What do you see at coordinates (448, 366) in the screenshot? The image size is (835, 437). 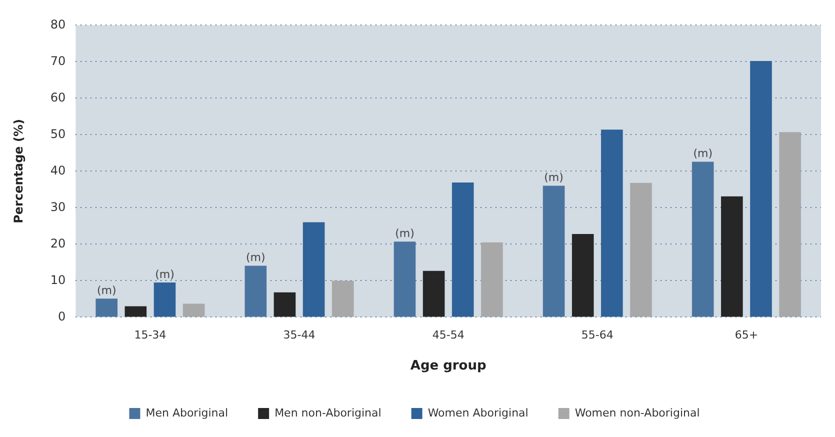 I see `x-axis-title: Age group` at bounding box center [448, 366].